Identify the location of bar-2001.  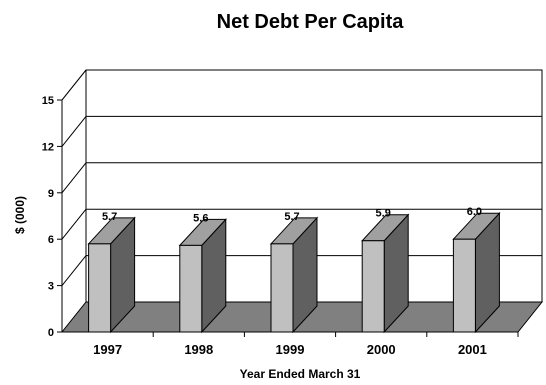
(476, 272).